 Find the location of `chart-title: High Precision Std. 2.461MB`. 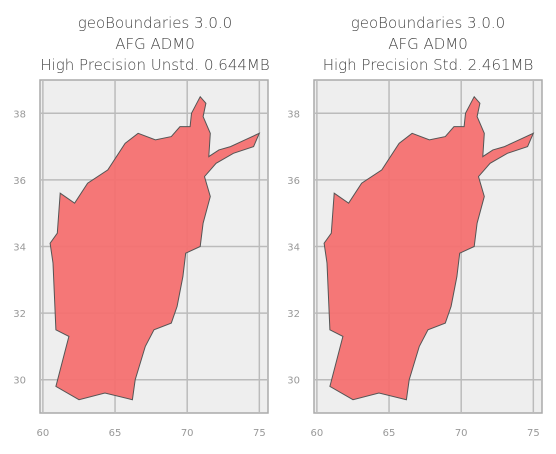

chart-title: High Precision Std. 2.461MB is located at coordinates (428, 65).